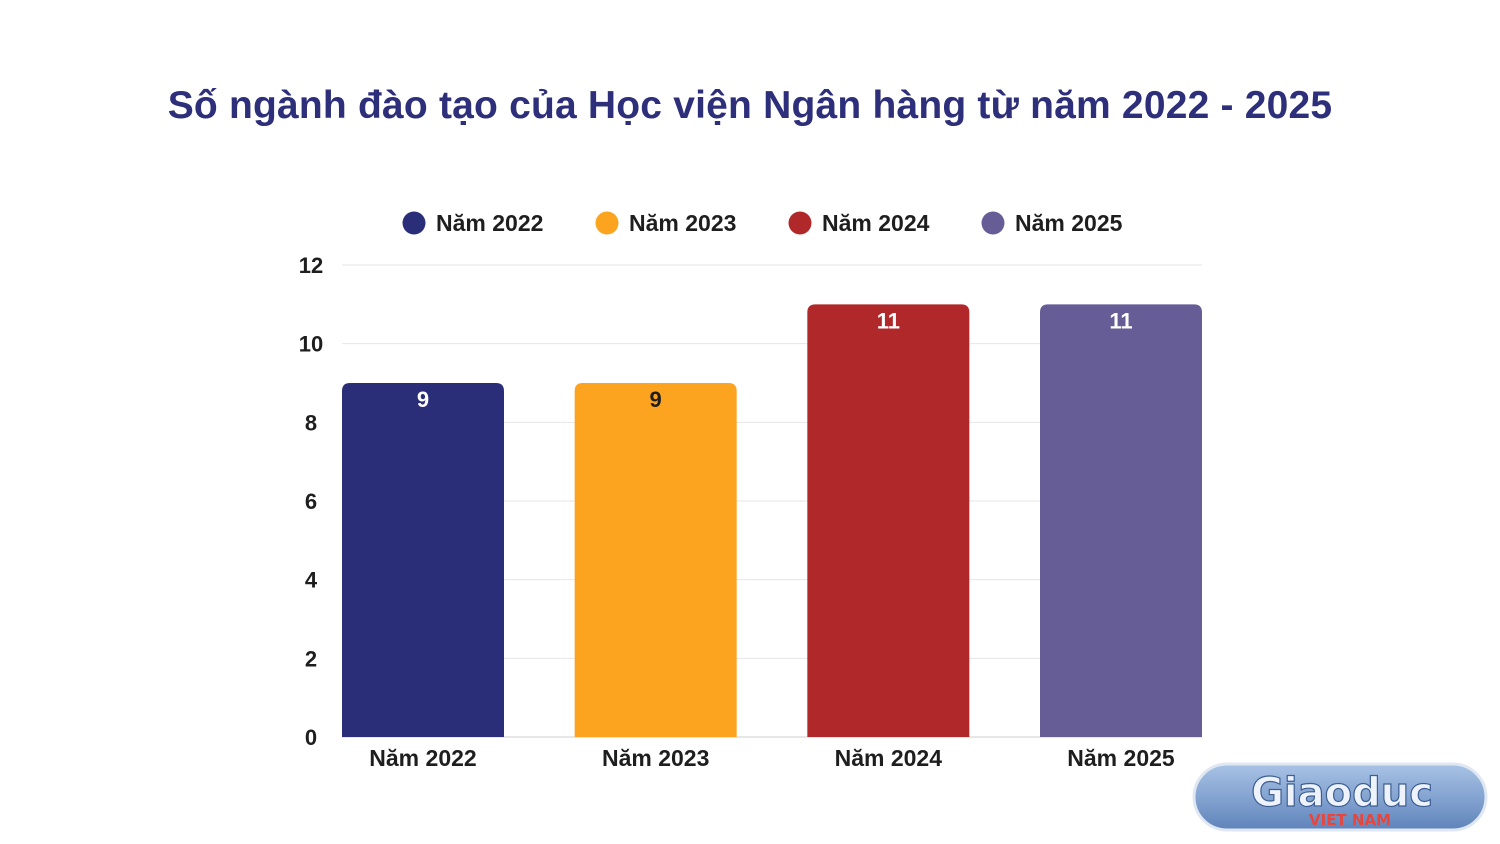 This screenshot has width=1500, height=844. Describe the element at coordinates (311, 344) in the screenshot. I see `y-tick-label: 10` at that location.